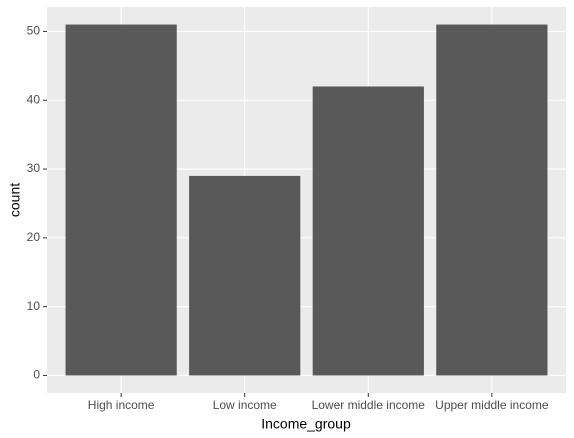 This screenshot has width=574, height=438. I want to click on x-tick-label: Upper middle income, so click(492, 405).